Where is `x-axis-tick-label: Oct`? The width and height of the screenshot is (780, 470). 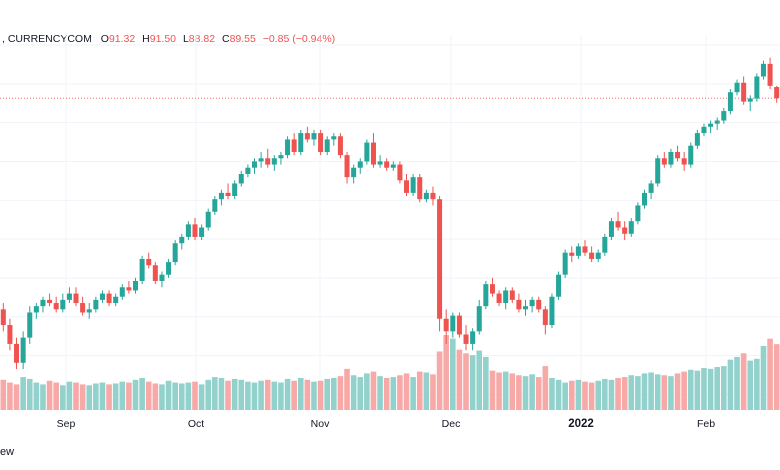
x-axis-tick-label: Oct is located at coordinates (196, 424).